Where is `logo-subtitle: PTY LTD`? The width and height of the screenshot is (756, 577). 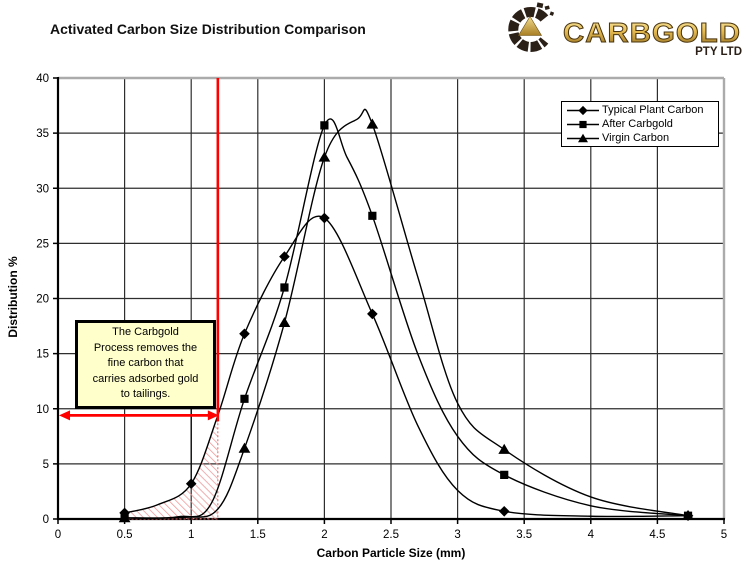 logo-subtitle: PTY LTD is located at coordinates (718, 52).